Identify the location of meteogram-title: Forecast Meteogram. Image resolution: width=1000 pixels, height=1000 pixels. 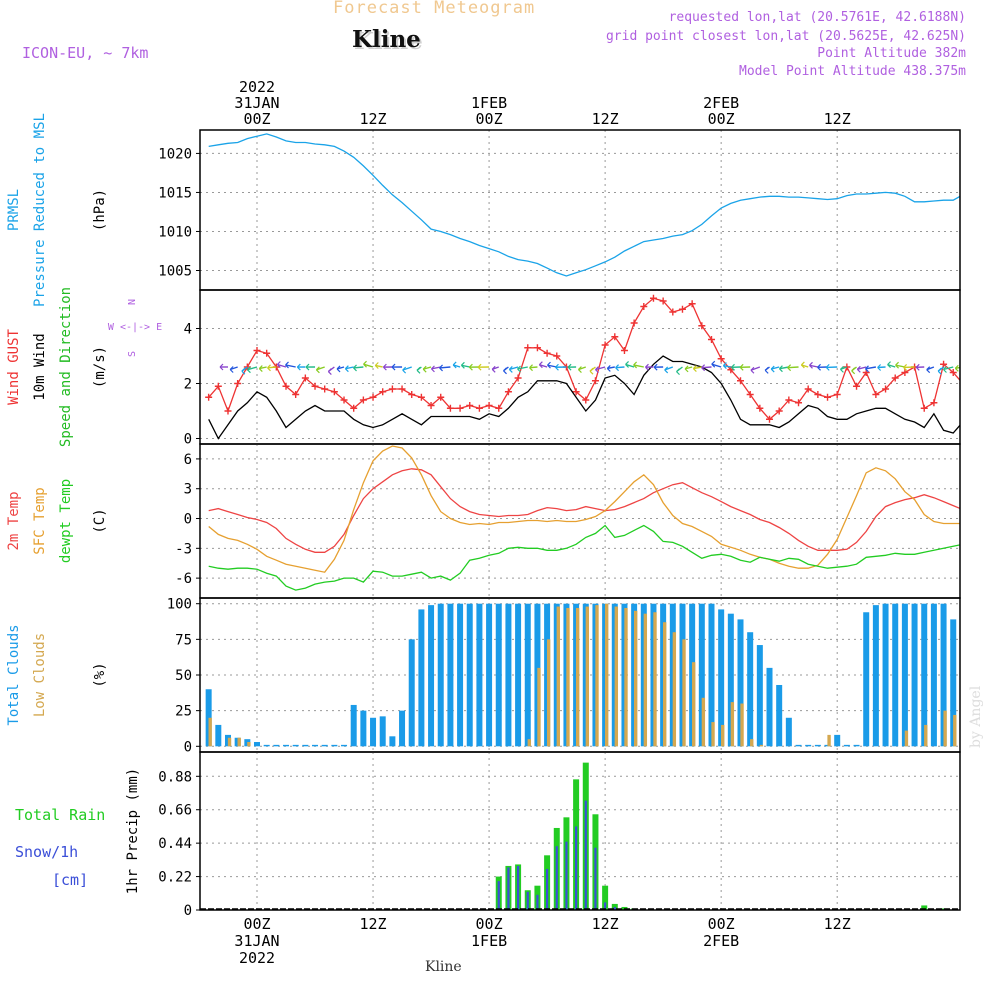
(434, 9).